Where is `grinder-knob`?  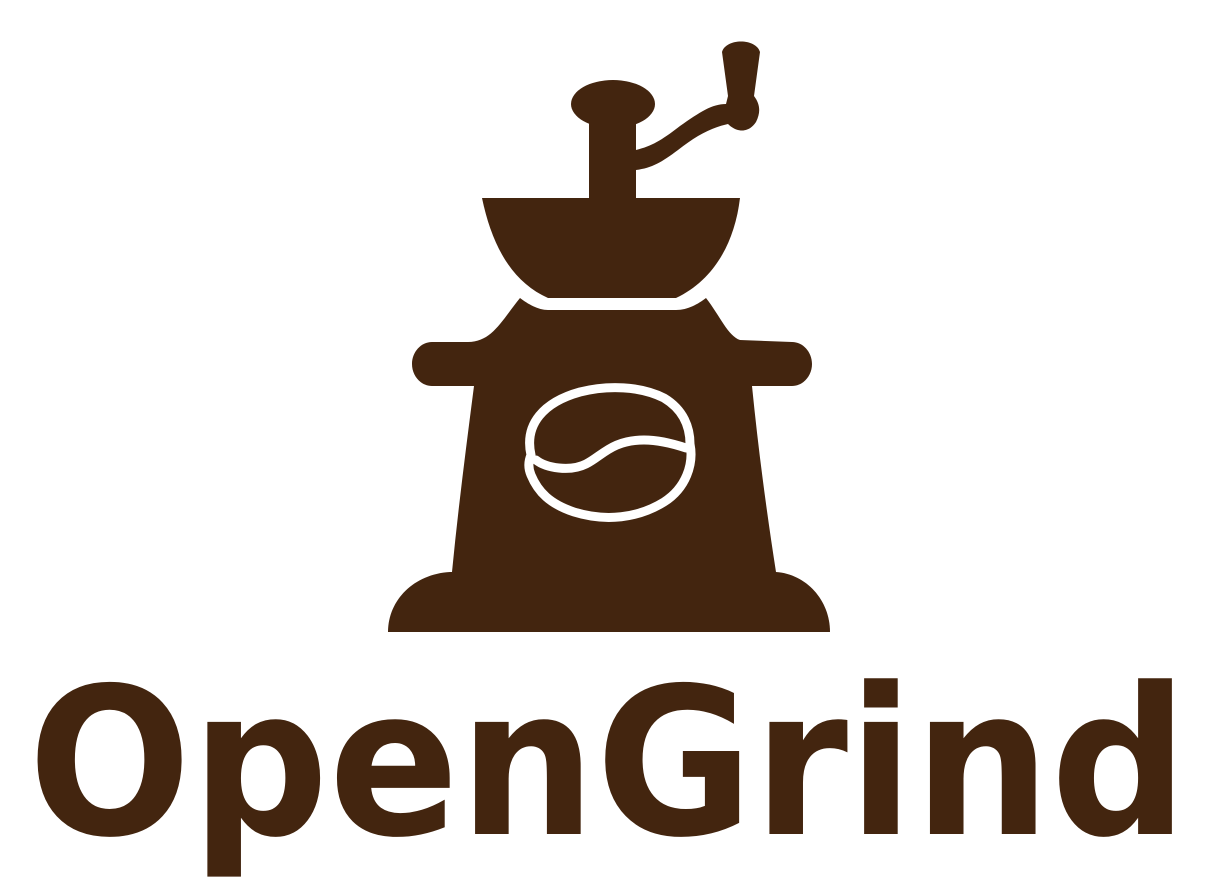 grinder-knob is located at coordinates (613, 104).